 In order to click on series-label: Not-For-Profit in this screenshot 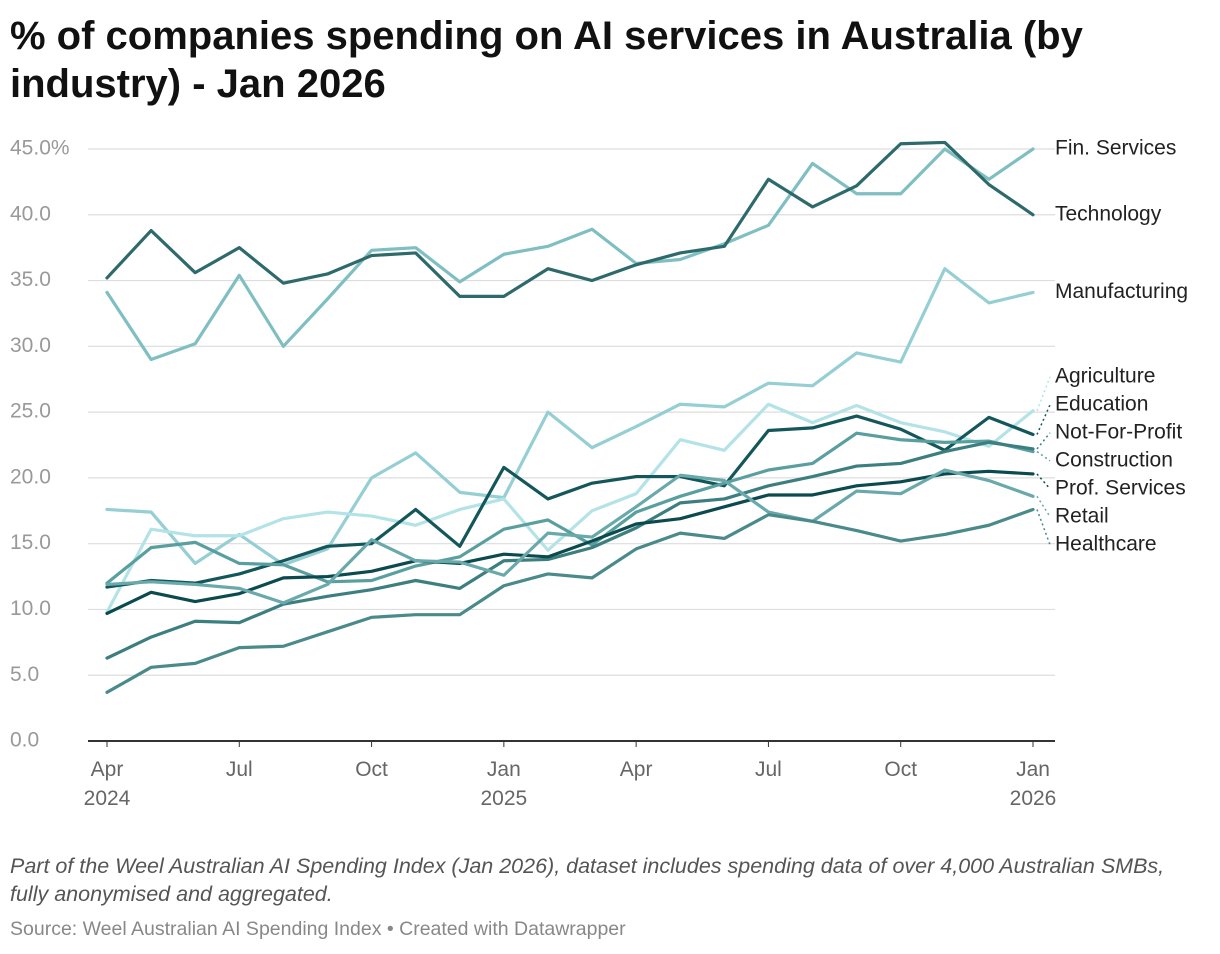, I will do `click(1118, 431)`.